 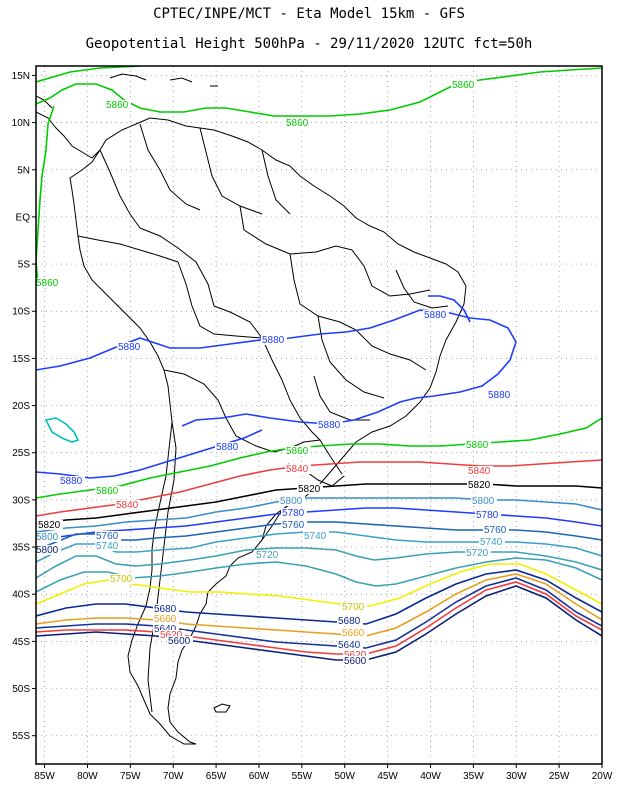 What do you see at coordinates (21, 406) in the screenshot?
I see `lat-tick-label: 20S` at bounding box center [21, 406].